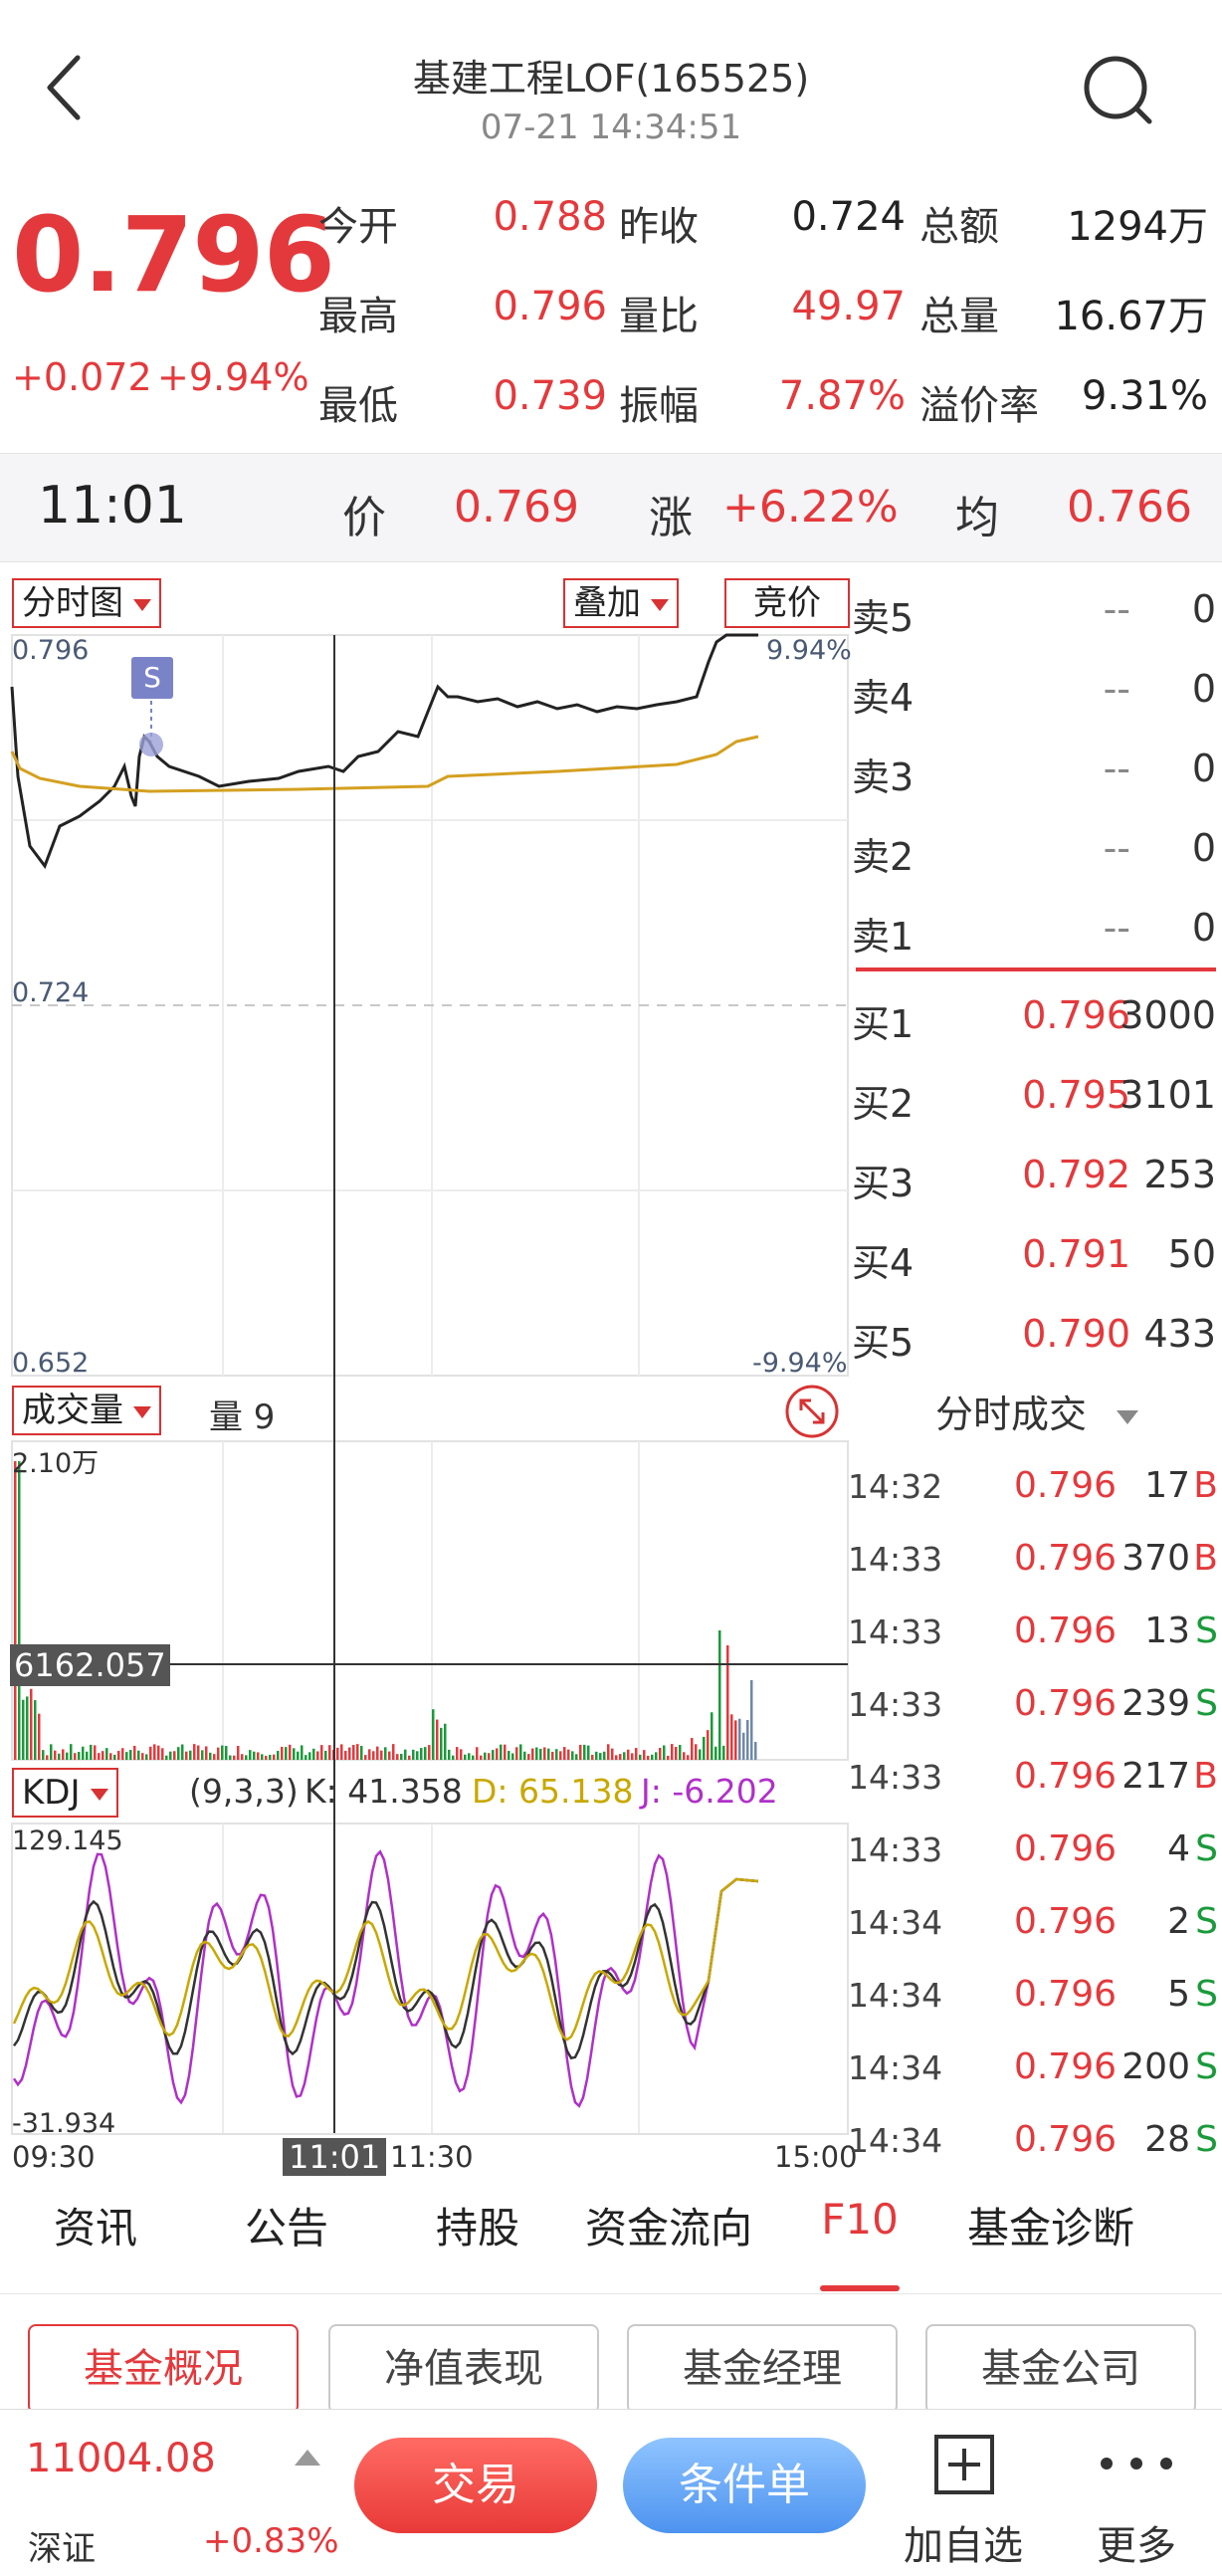 The height and width of the screenshot is (2576, 1222). What do you see at coordinates (1034, 1015) in the screenshot?
I see `bid-row: 买1 0.796 3000` at bounding box center [1034, 1015].